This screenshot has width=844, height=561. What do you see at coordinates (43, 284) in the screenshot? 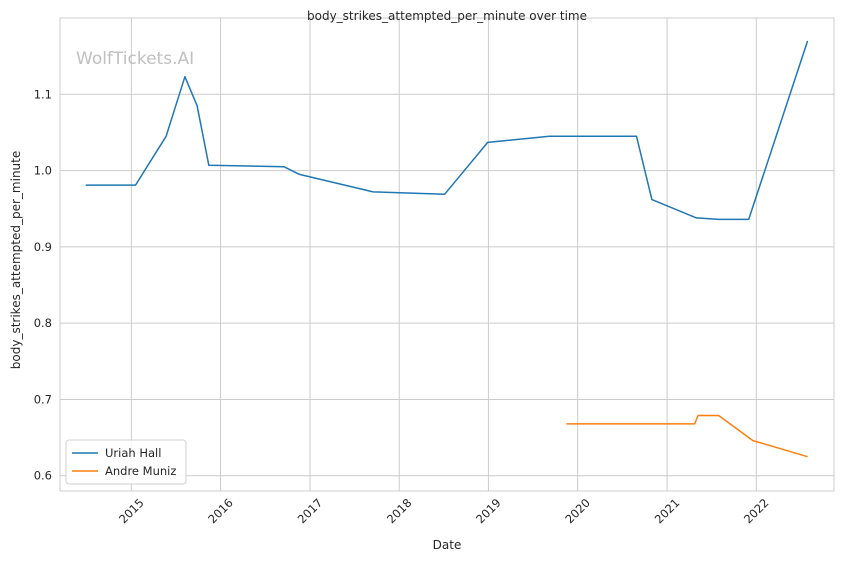
I see `y-tick-labels: 0.6 0.7 0.8 0.9 1.0 1.1` at bounding box center [43, 284].